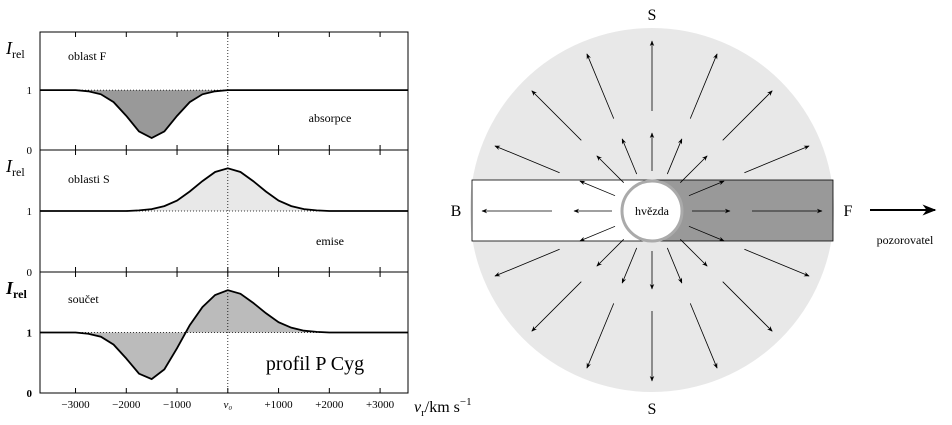 The width and height of the screenshot is (952, 425). I want to click on star-label: hvězda, so click(652, 211).